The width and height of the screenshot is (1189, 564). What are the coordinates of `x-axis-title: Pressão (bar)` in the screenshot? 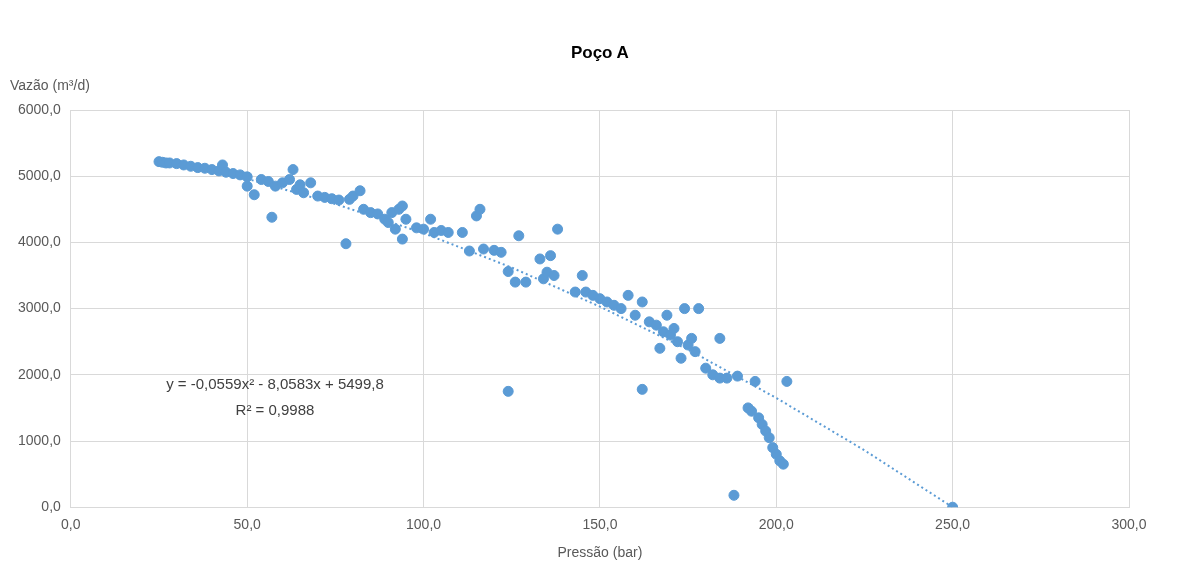 It's located at (600, 552).